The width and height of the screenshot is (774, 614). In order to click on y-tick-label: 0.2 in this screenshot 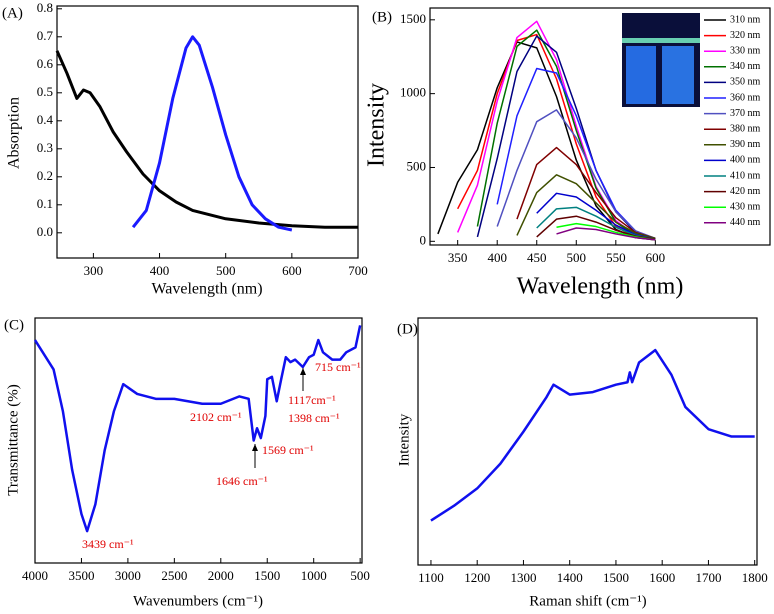, I will do `click(45, 175)`.